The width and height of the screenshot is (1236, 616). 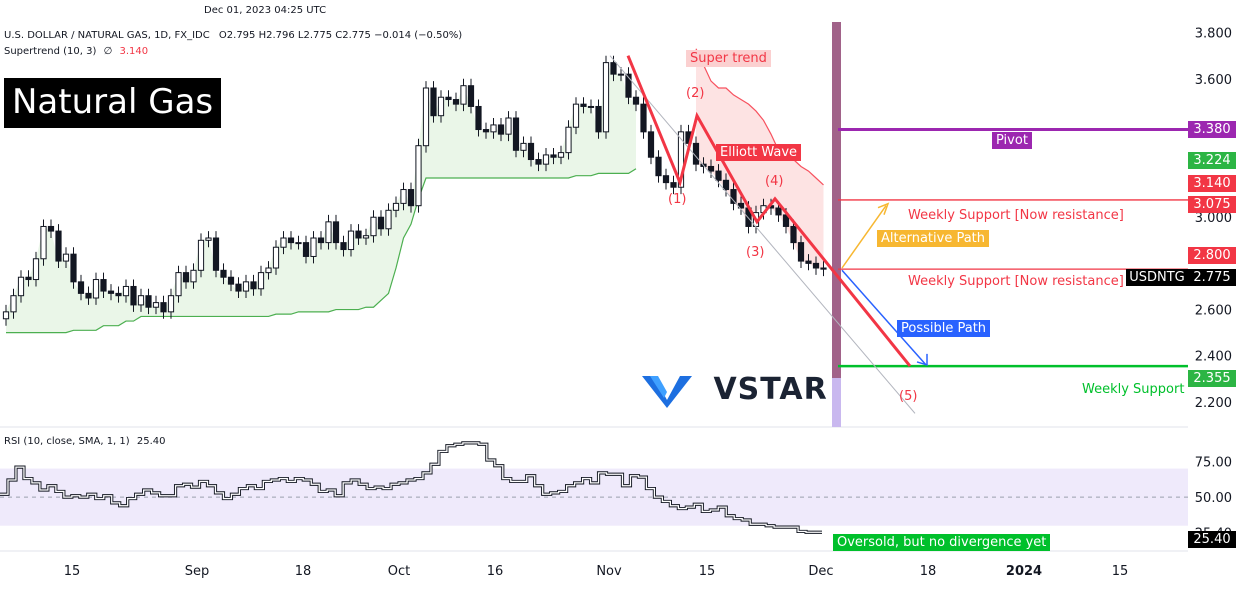 I want to click on vstar-text: VSTAR, so click(x=770, y=389).